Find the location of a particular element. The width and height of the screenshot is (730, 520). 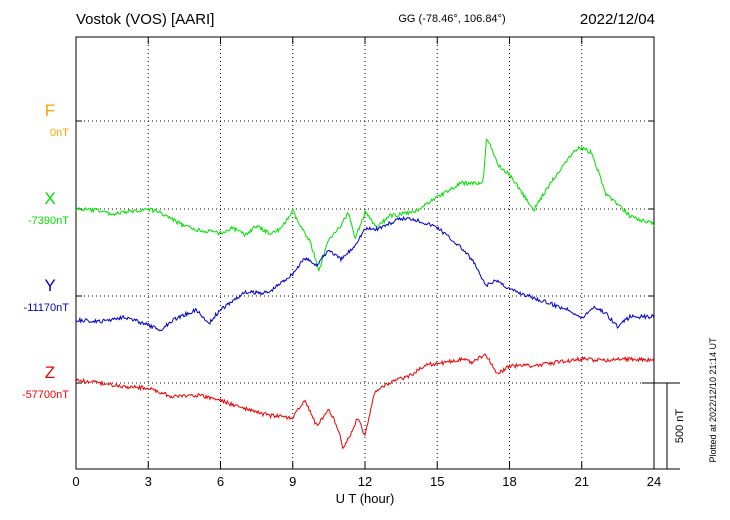

x-tick-label: 6 is located at coordinates (220, 481).